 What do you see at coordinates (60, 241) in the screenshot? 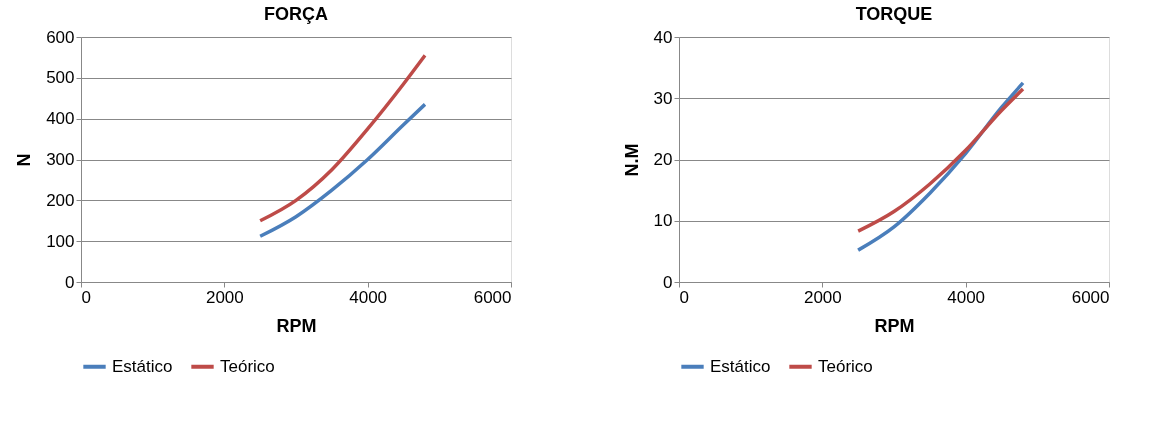
I see `y-tick-label: 100` at bounding box center [60, 241].